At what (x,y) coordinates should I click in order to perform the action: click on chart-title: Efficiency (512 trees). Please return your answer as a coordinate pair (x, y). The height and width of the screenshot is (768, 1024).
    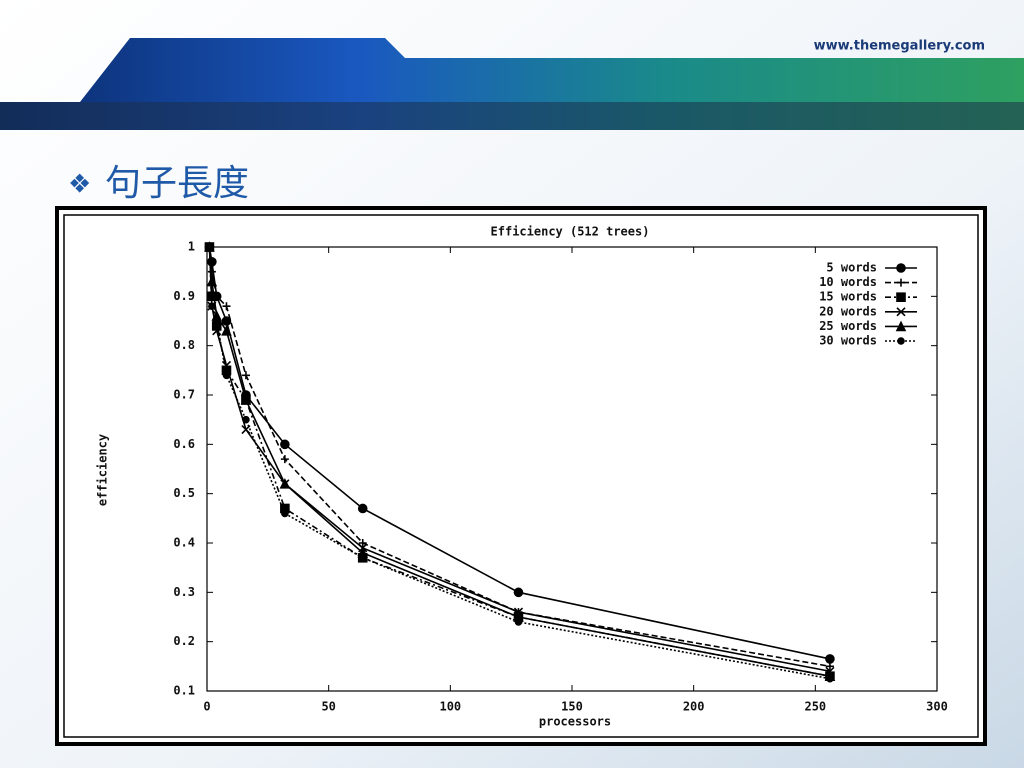
    Looking at the image, I should click on (570, 232).